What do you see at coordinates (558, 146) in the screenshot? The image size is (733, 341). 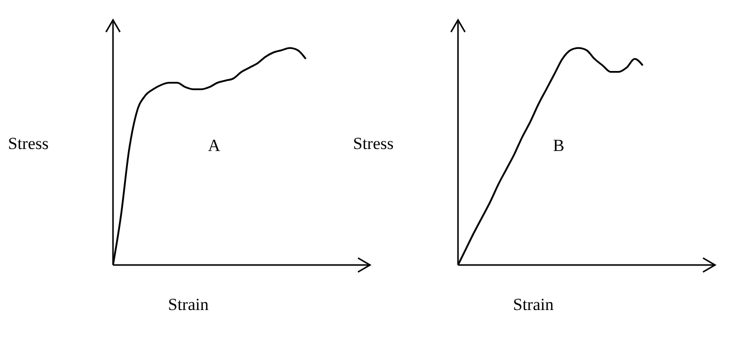 I see `annotation: B` at bounding box center [558, 146].